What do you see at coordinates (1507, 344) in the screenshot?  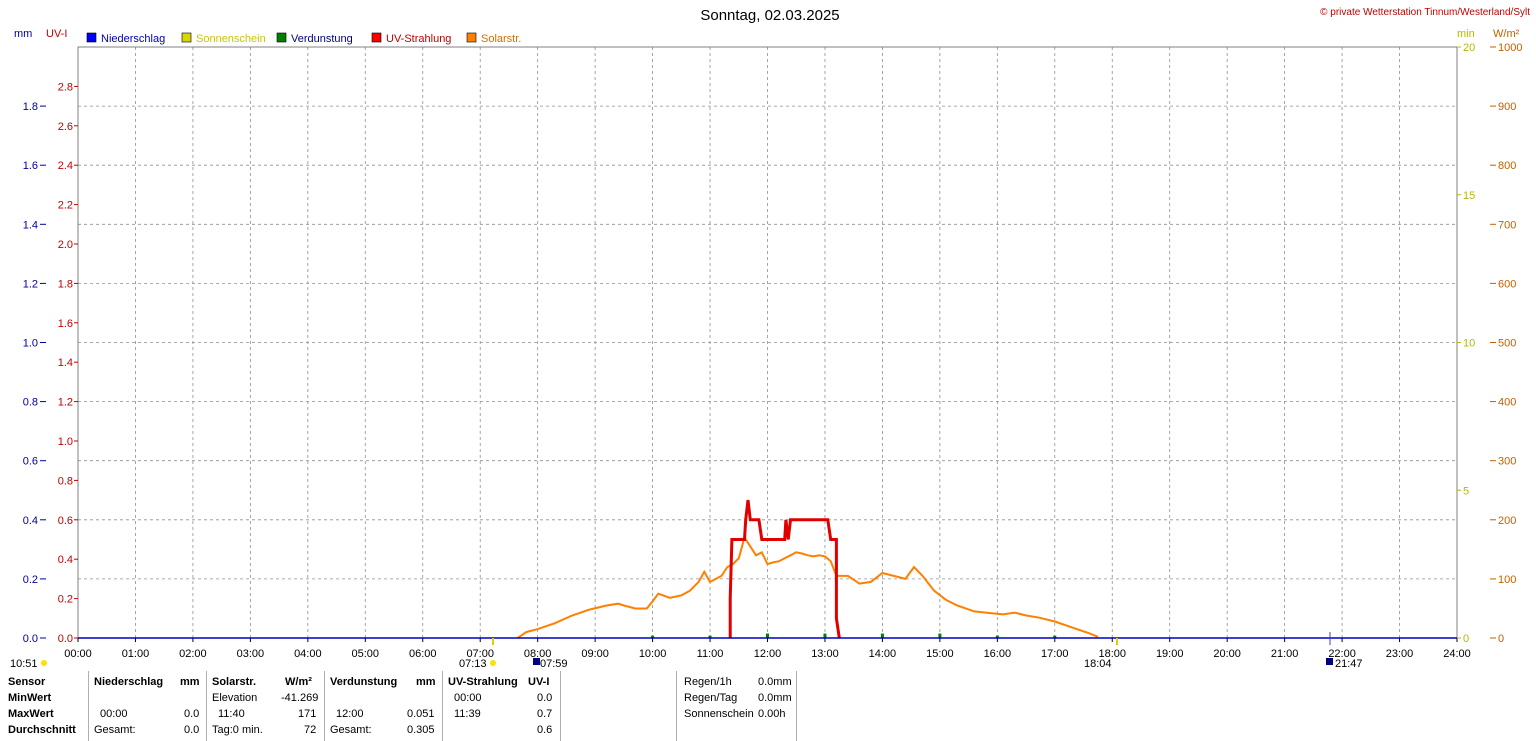 I see `wm2-tick-label: 500` at bounding box center [1507, 344].